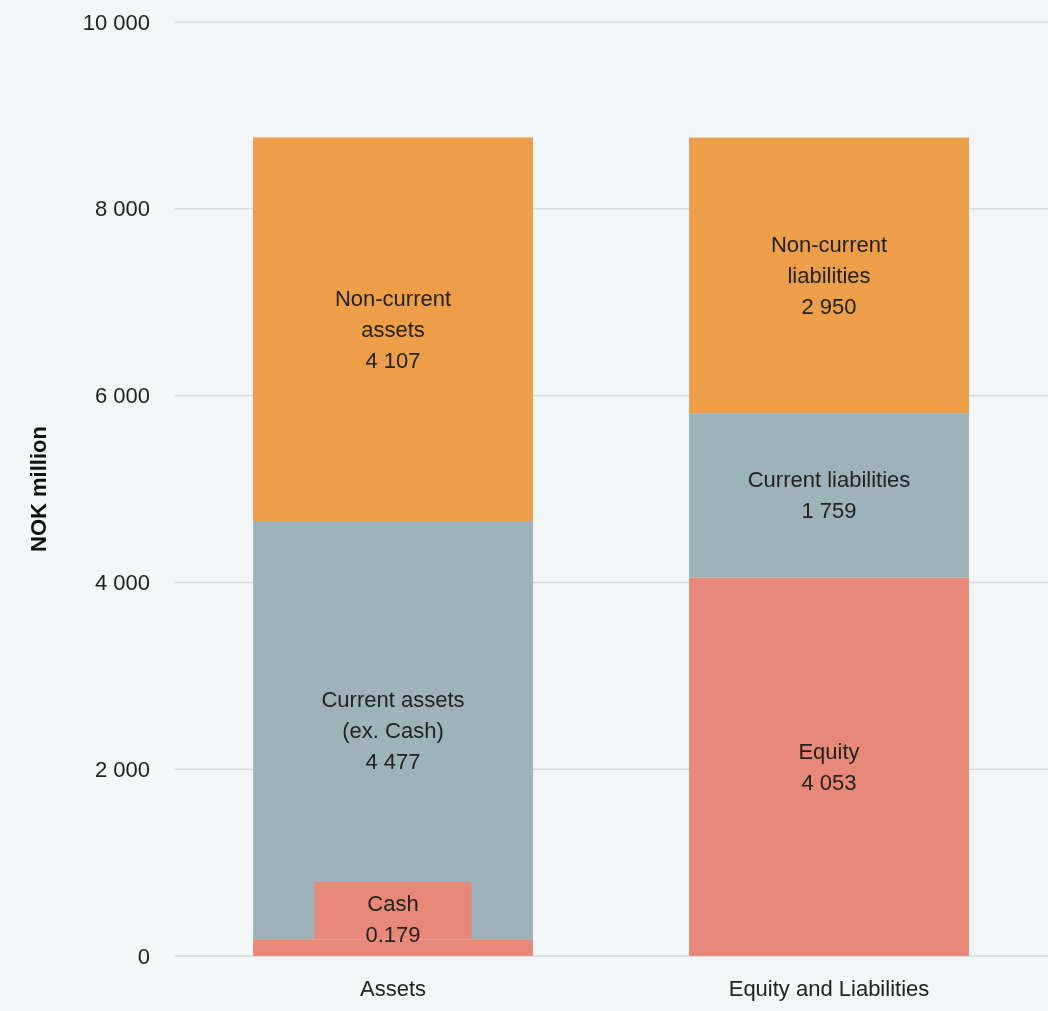 This screenshot has width=1048, height=1011. I want to click on data-label: Equity 4 053, so click(829, 766).